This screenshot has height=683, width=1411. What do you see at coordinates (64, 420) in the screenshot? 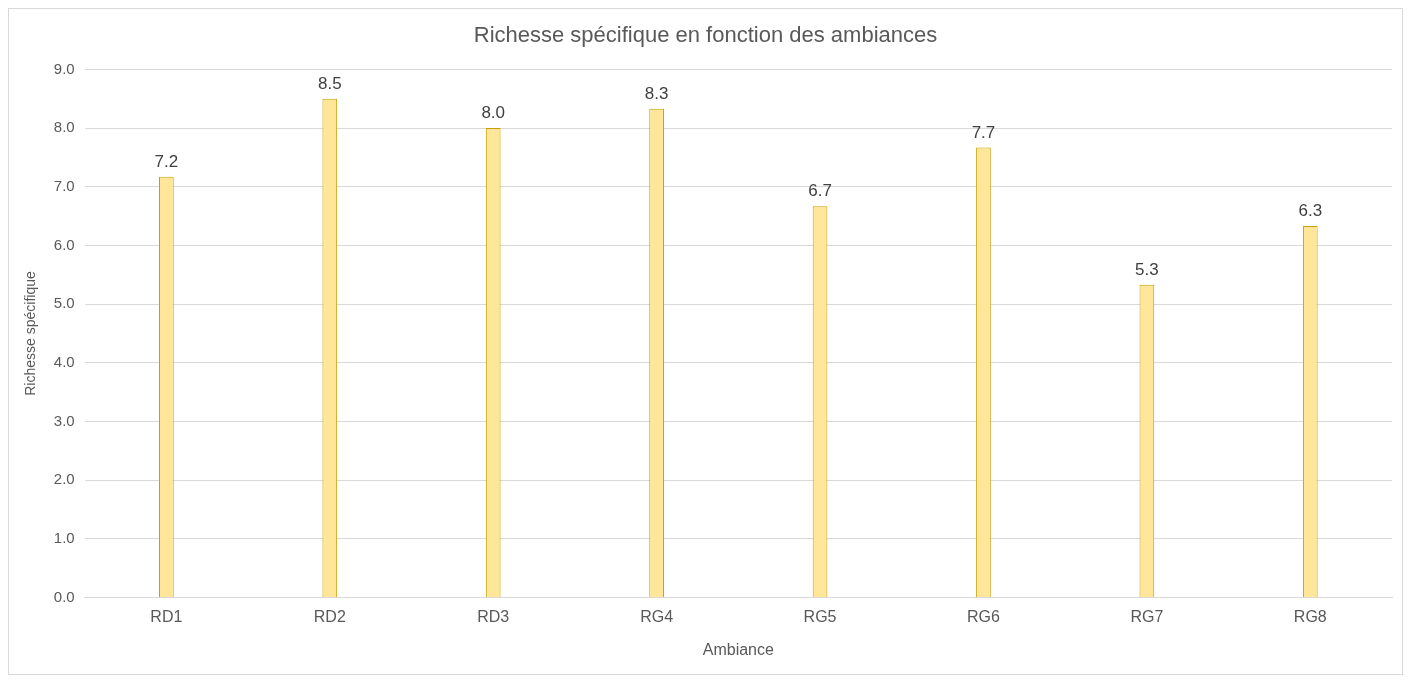
I see `y-tick-label: 3.0` at bounding box center [64, 420].